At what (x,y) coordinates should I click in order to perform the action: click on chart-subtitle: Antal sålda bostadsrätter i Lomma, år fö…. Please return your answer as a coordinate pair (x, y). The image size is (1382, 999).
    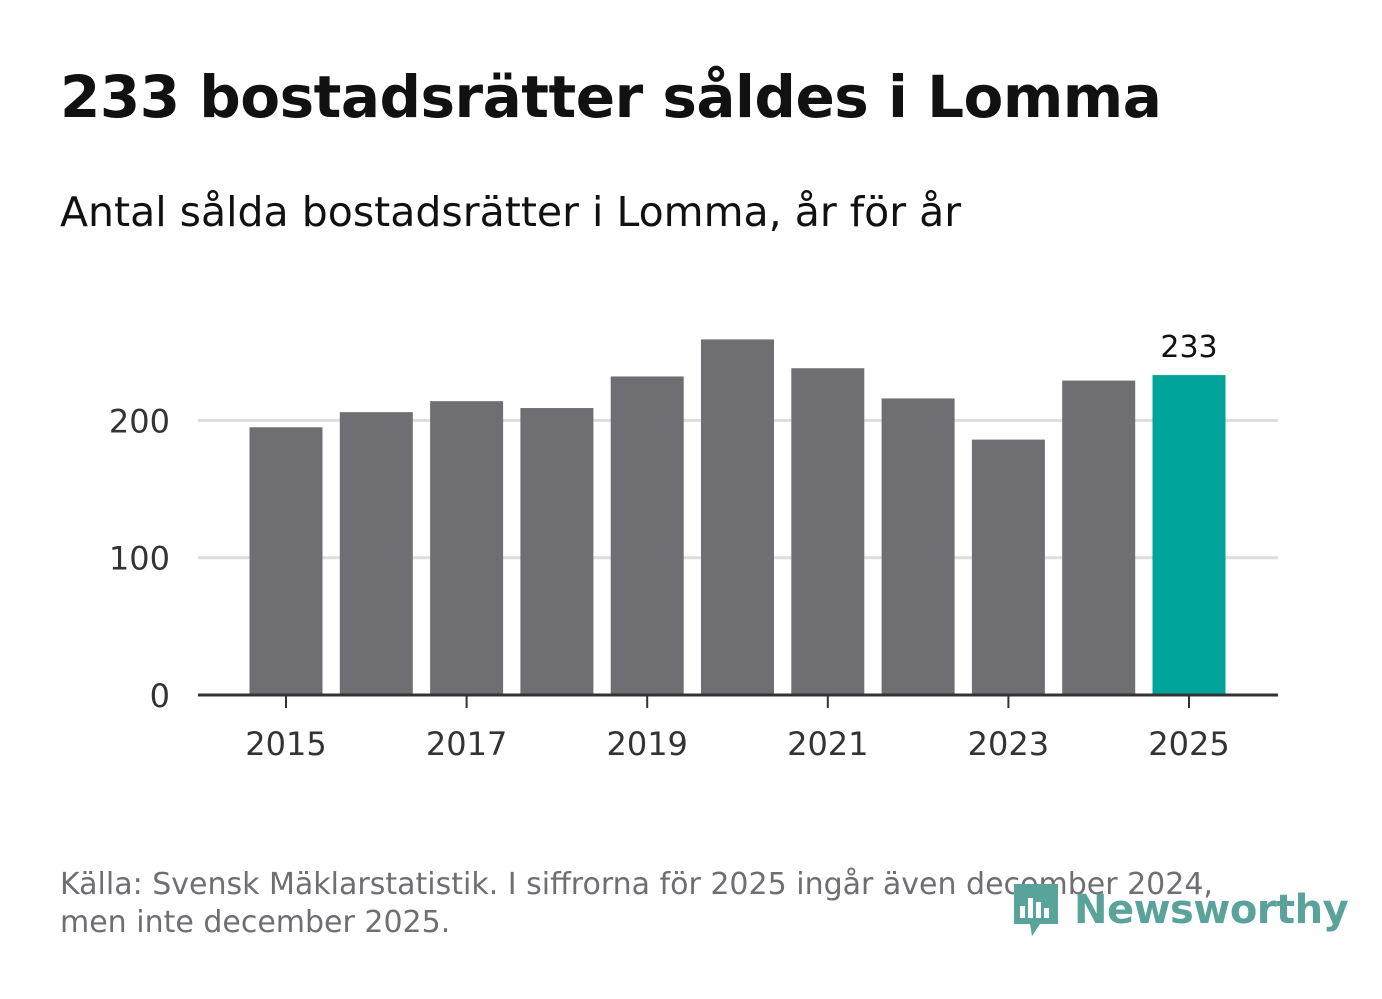
    Looking at the image, I should click on (511, 212).